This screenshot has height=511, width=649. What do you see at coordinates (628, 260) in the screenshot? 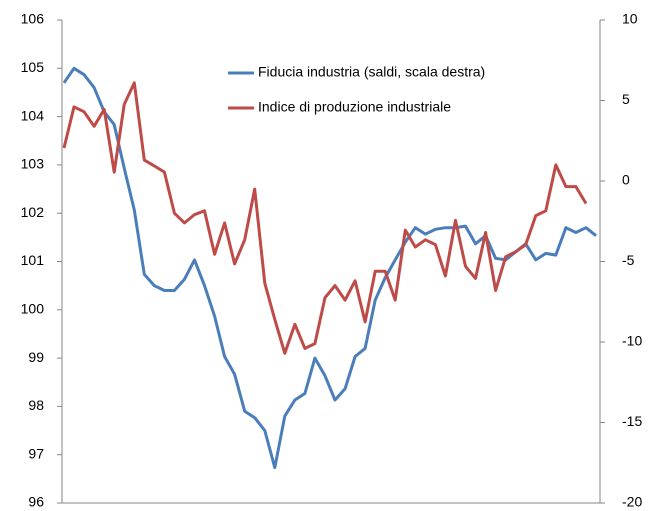
I see `y2-tick-label: -5` at bounding box center [628, 260].